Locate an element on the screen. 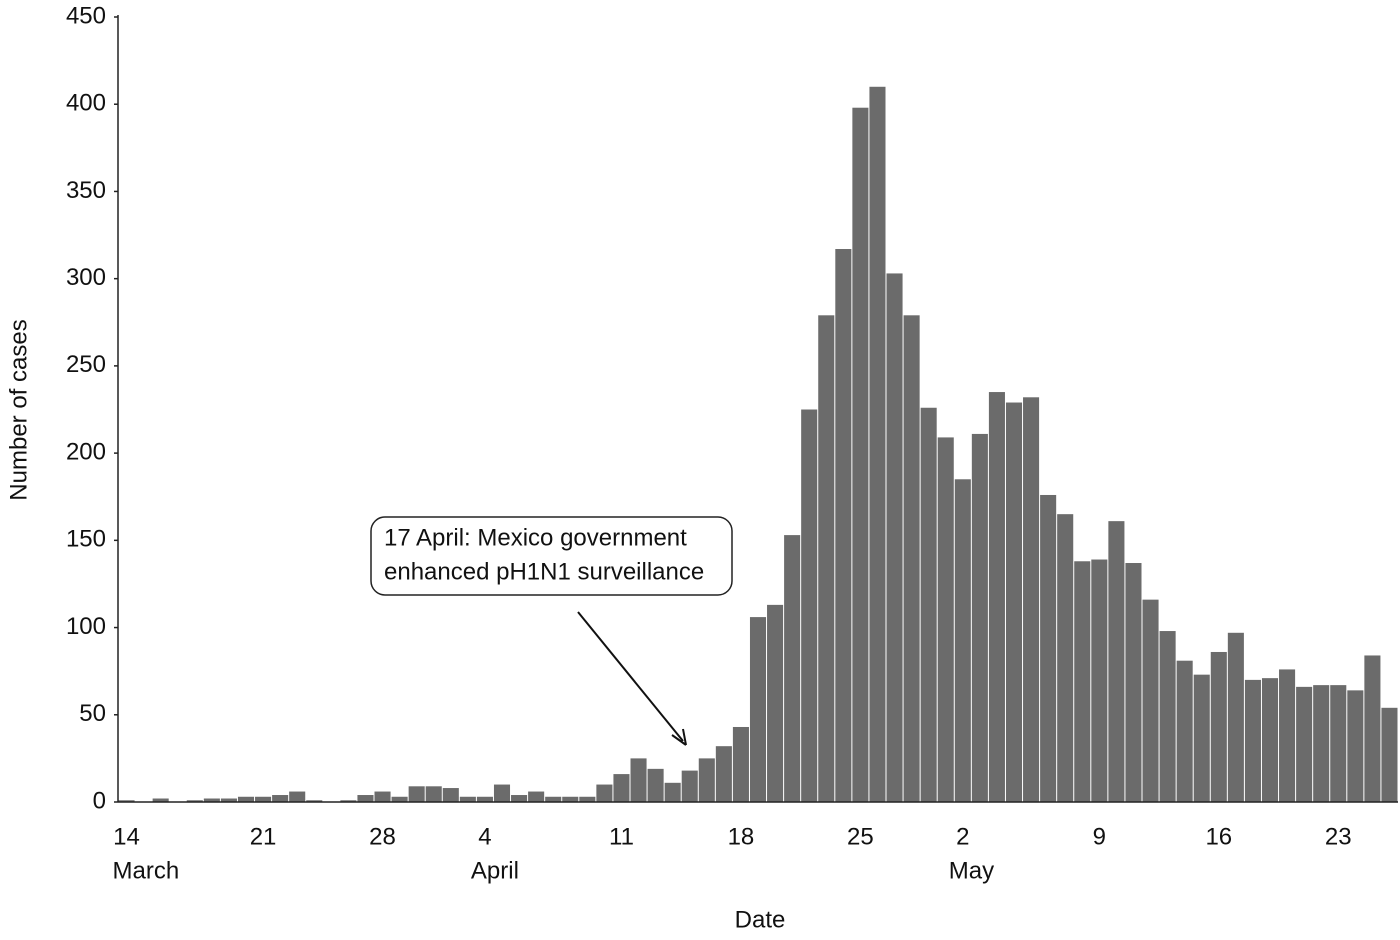 This screenshot has width=1400, height=940. y-tick-label: 150 is located at coordinates (86, 539).